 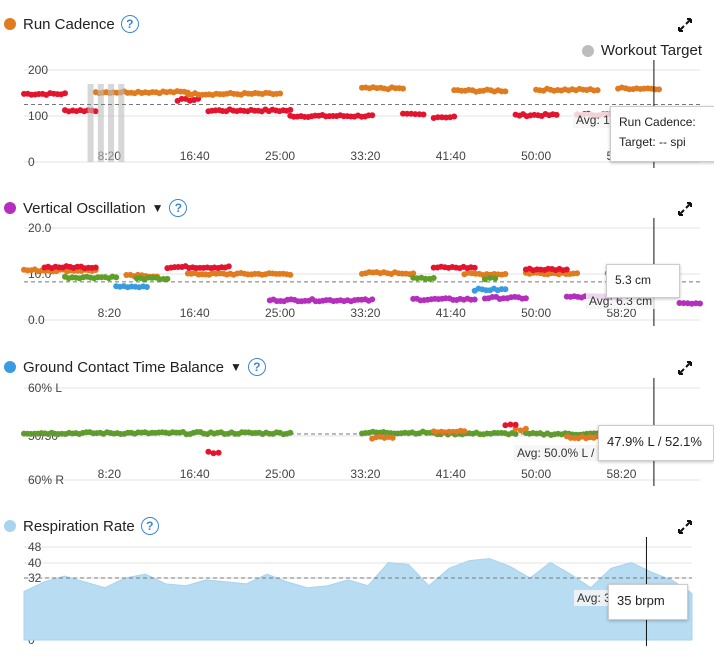 I want to click on magenta-series-dot, so click(x=10, y=208).